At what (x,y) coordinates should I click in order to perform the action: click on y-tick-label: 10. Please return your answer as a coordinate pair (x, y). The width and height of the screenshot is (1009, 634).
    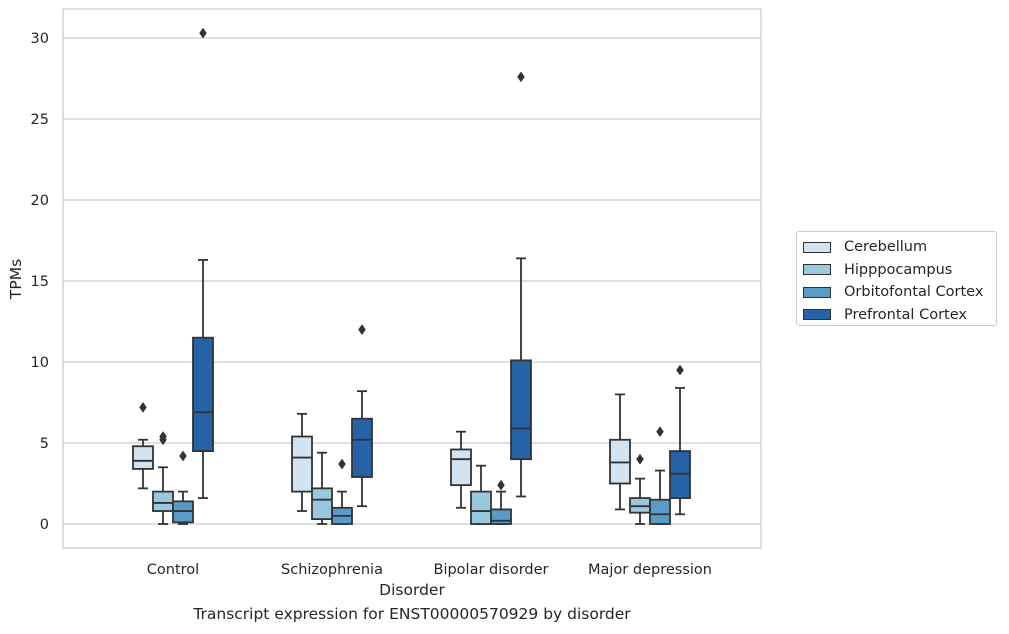
    Looking at the image, I should click on (40, 363).